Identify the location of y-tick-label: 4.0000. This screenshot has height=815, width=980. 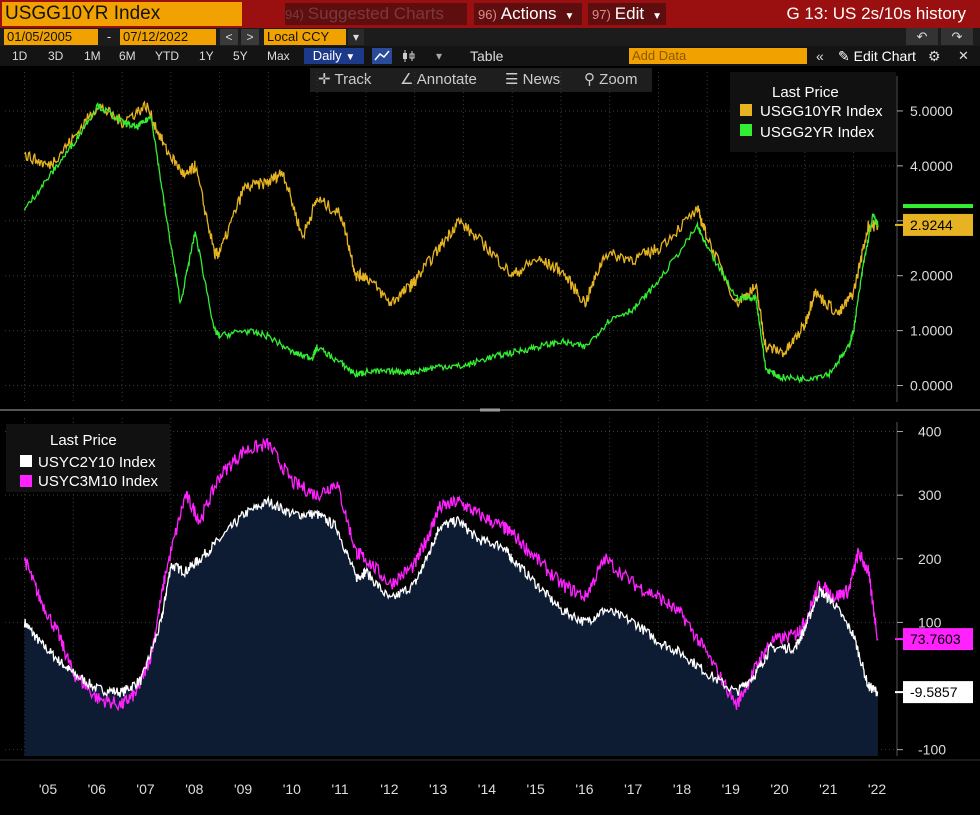
(931, 166).